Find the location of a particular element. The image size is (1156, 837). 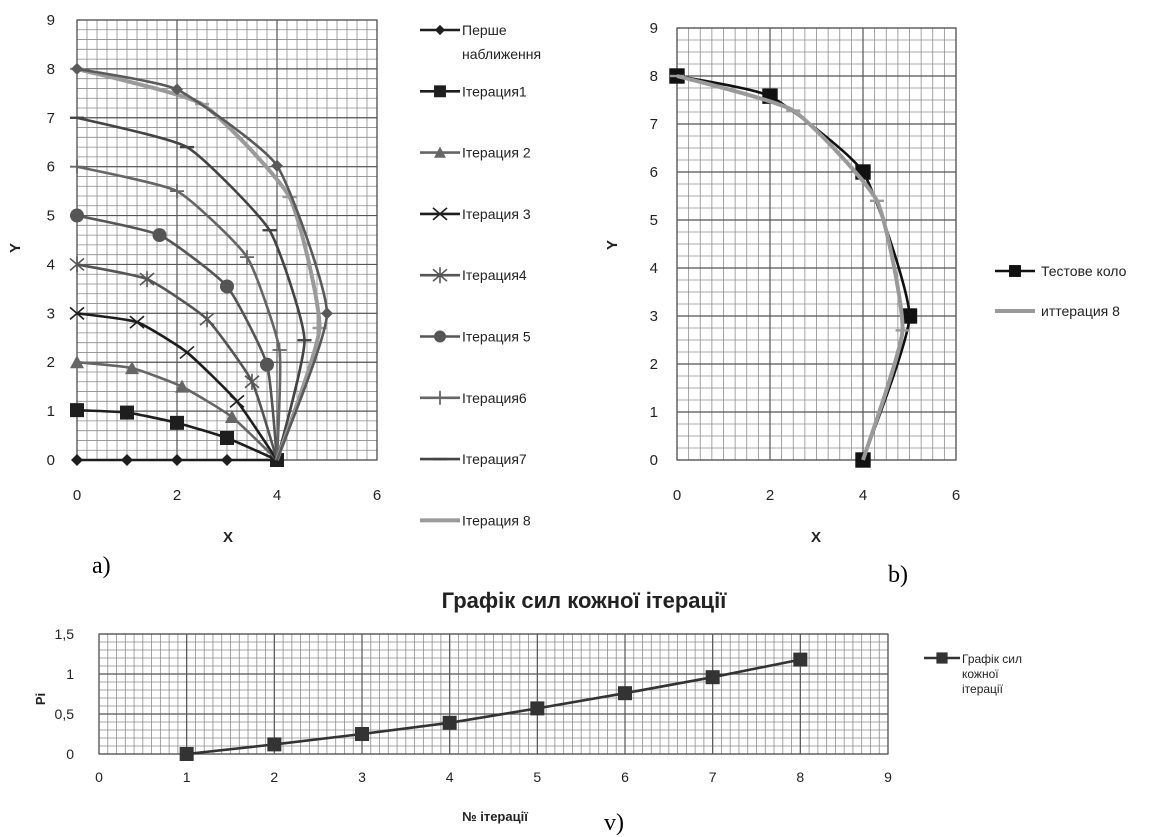

legend-label-0: ітерації is located at coordinates (983, 689).